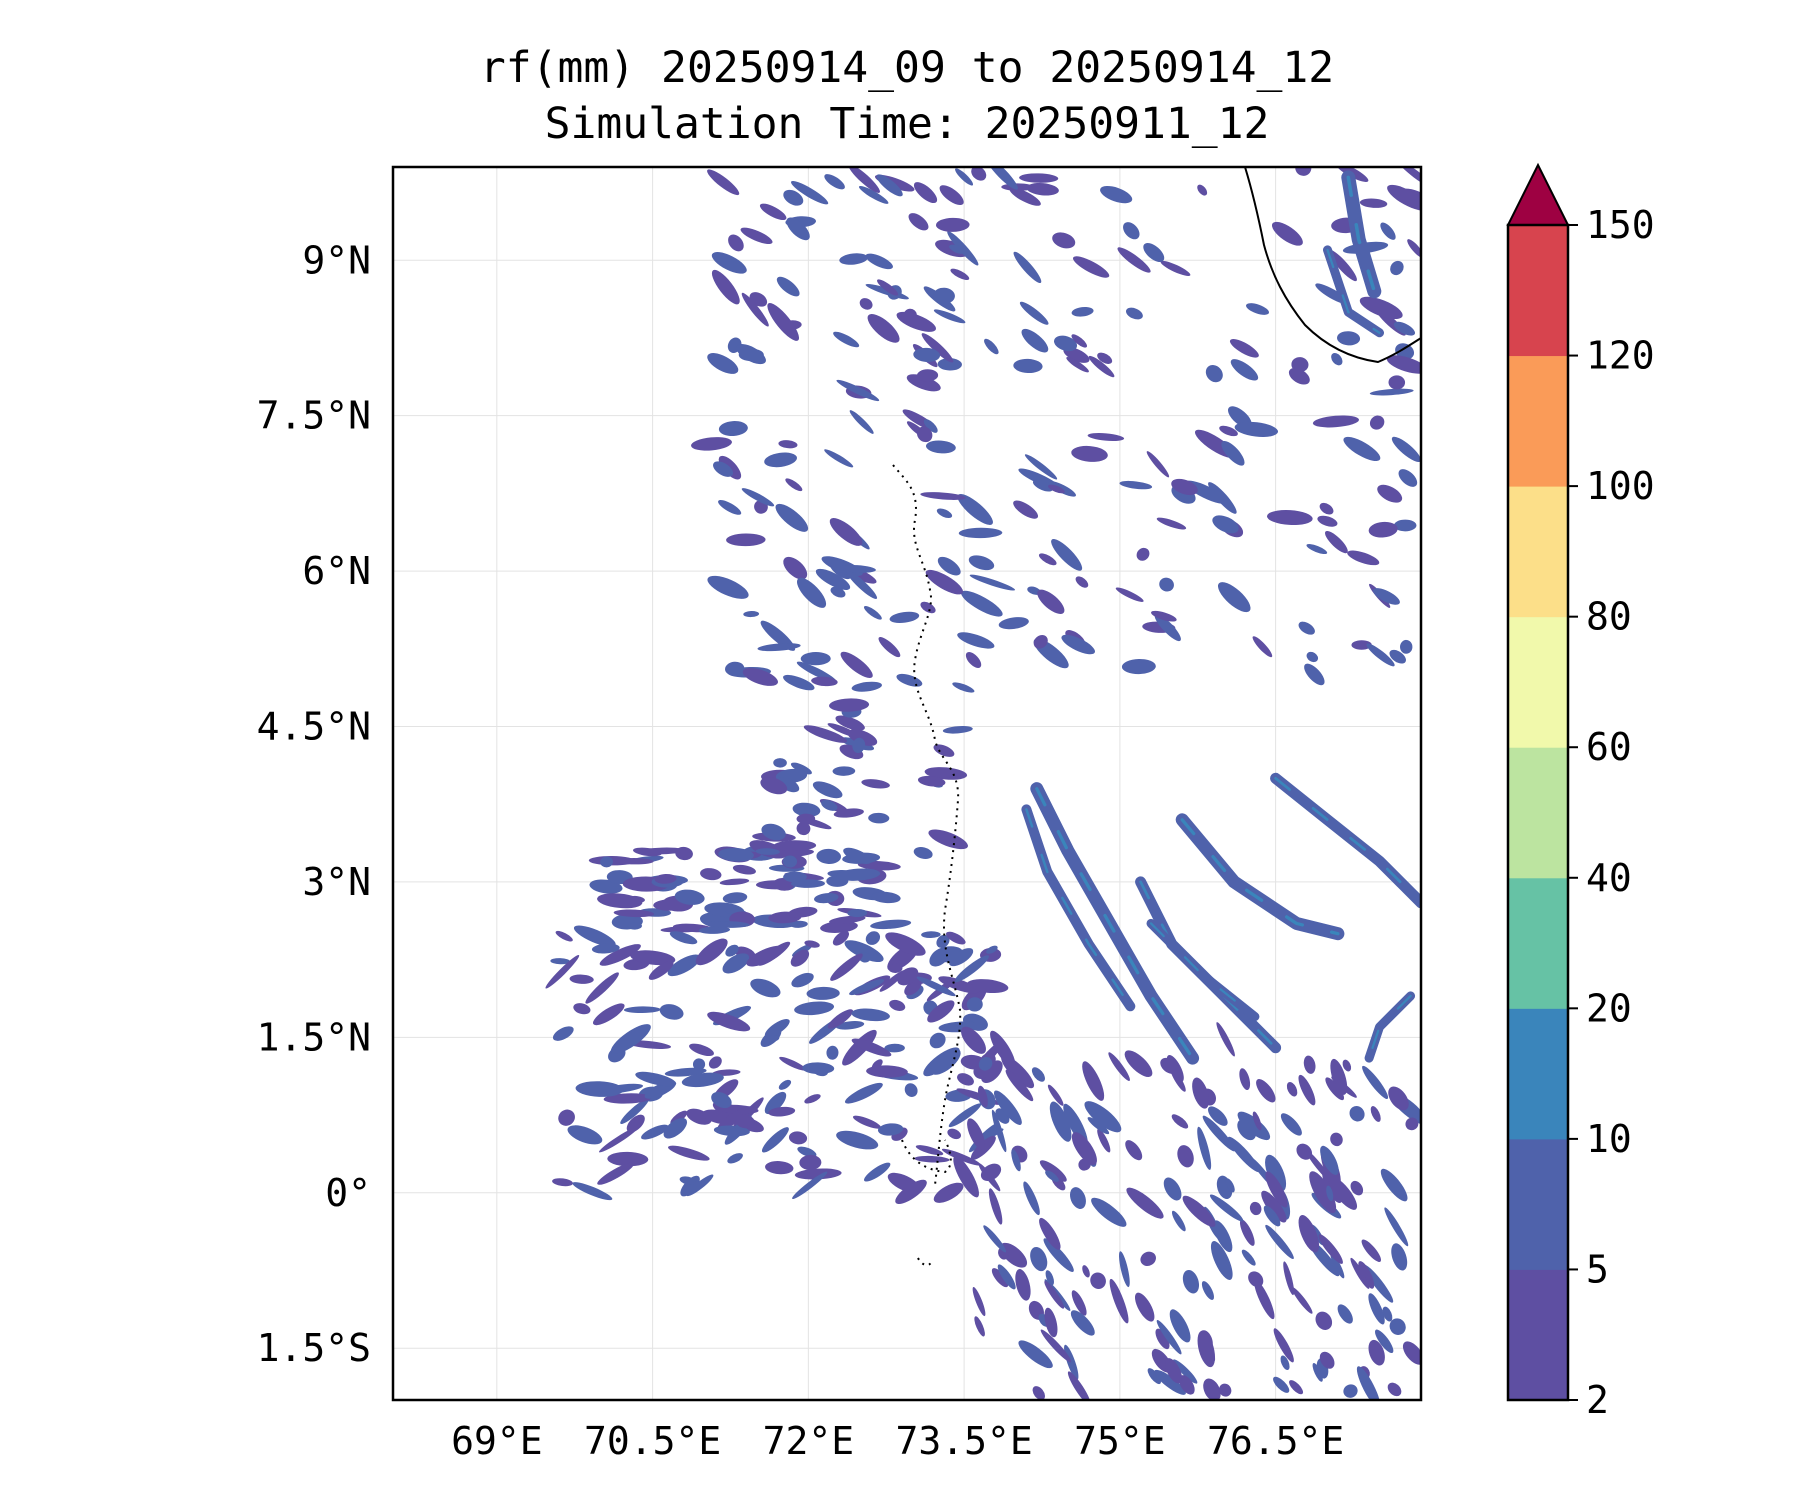 This screenshot has height=1500, width=1800. What do you see at coordinates (314, 727) in the screenshot?
I see `y-tick-label: 4.5°N` at bounding box center [314, 727].